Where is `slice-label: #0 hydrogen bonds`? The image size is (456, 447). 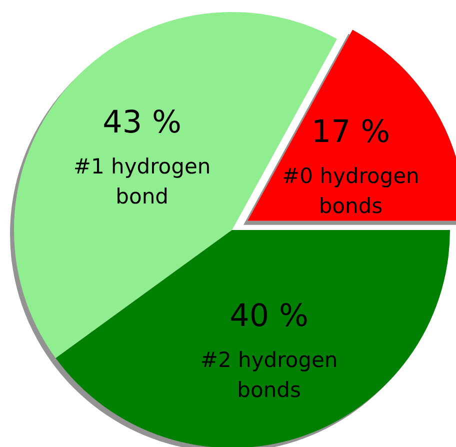
slice-label: #0 hydrogen bonds is located at coordinates (351, 191).